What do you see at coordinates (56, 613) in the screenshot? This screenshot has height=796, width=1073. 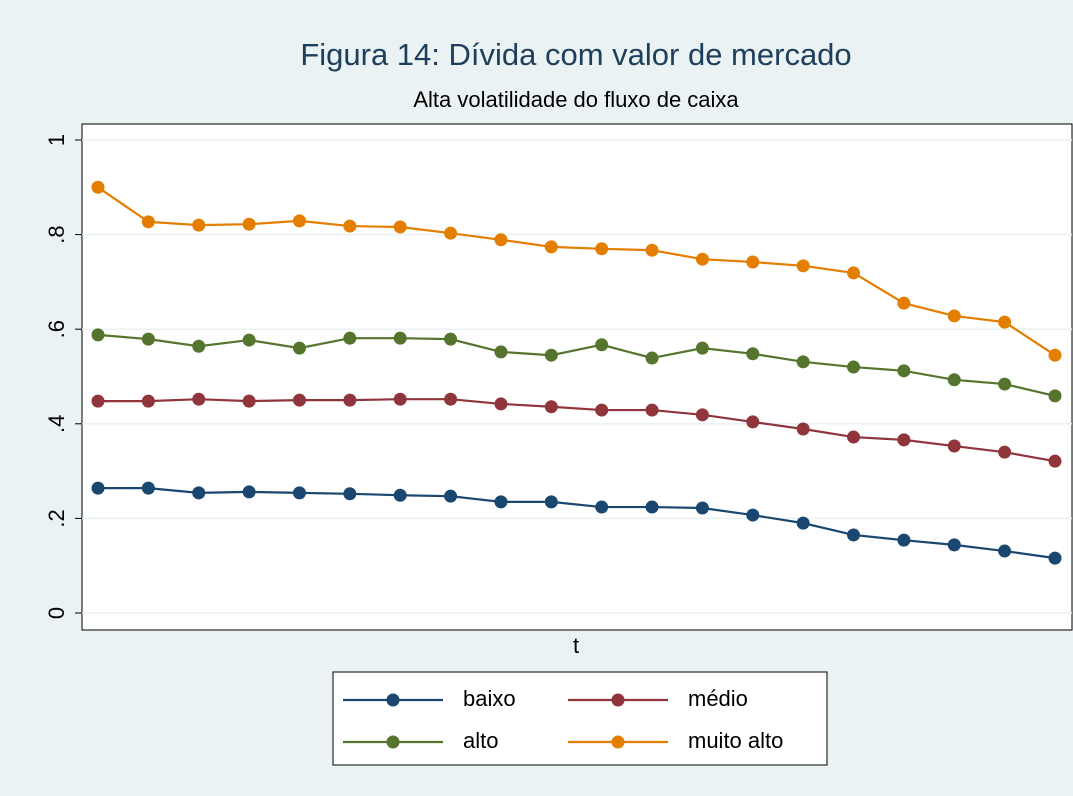 I see `y-tick-label: 0` at bounding box center [56, 613].